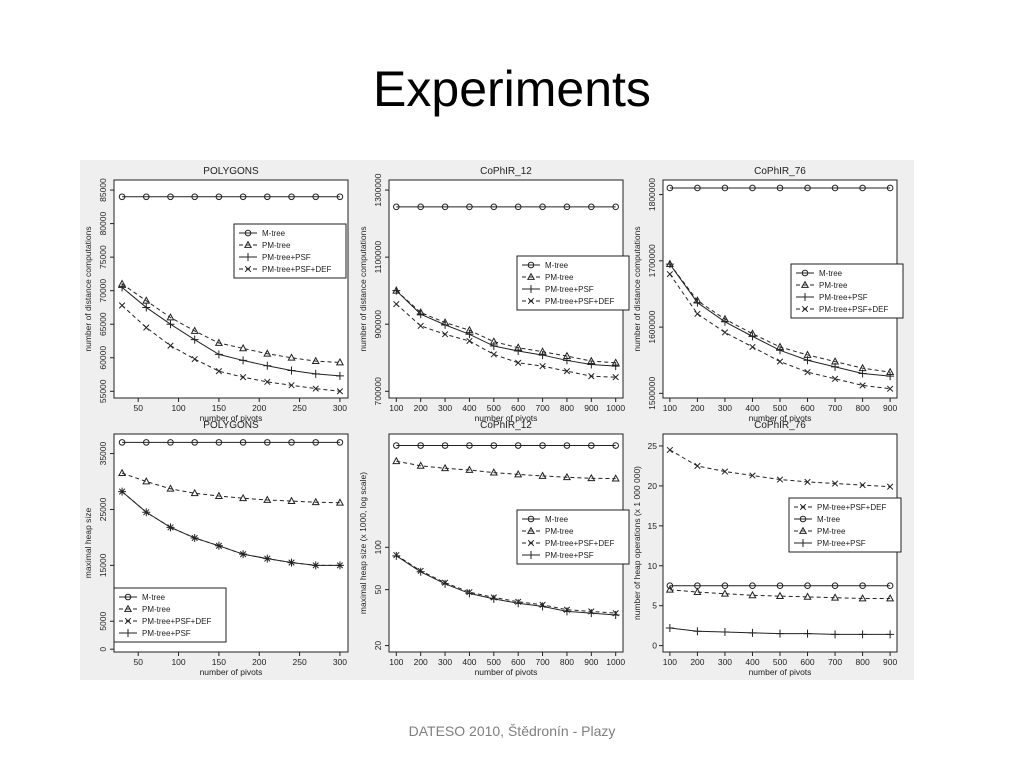 This screenshot has height=768, width=1024. I want to click on legend: PM-tree+PSF+DEF M-tree PM-tree PM-tree+PSF, so click(845, 525).